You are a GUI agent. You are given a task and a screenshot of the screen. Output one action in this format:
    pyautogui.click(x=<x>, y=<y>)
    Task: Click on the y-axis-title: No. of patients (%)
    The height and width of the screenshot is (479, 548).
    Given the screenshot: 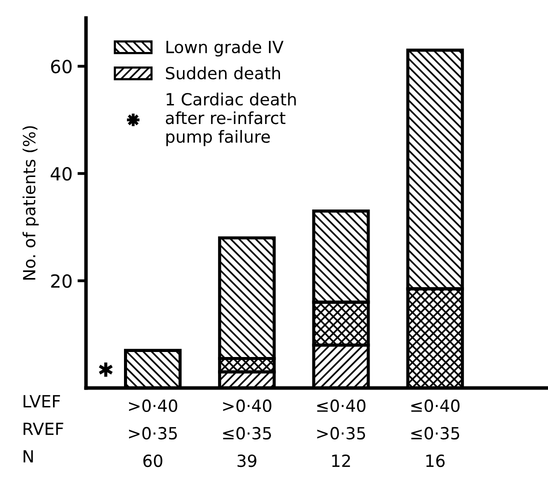 What is the action you would take?
    pyautogui.click(x=30, y=203)
    